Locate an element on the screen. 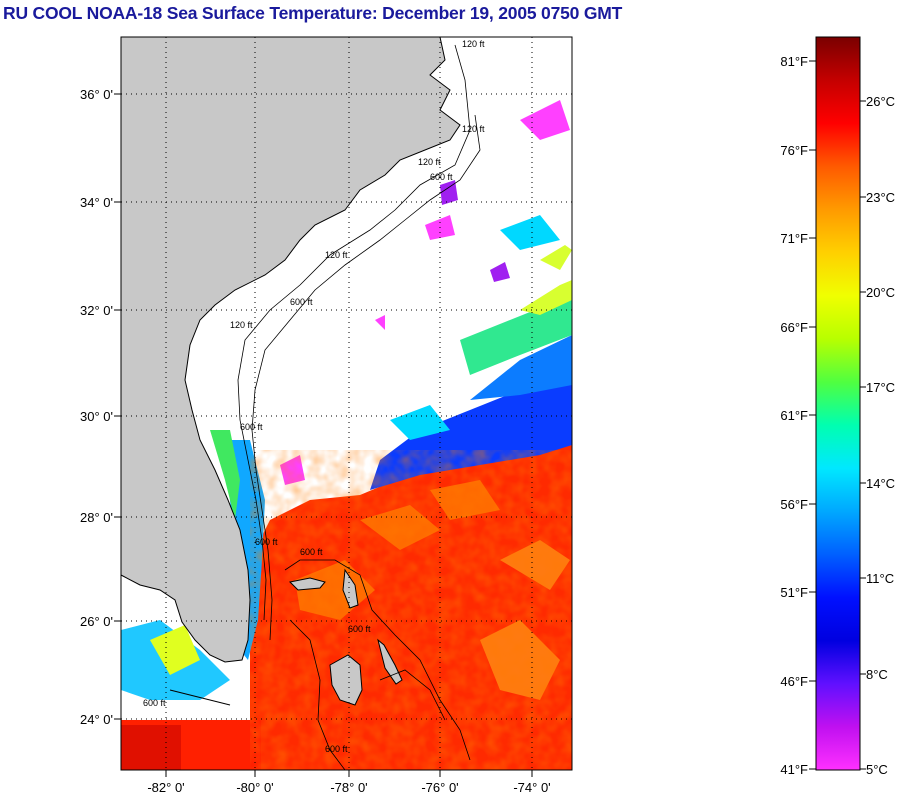  fahrenheit-label: 56°F is located at coordinates (794, 504).